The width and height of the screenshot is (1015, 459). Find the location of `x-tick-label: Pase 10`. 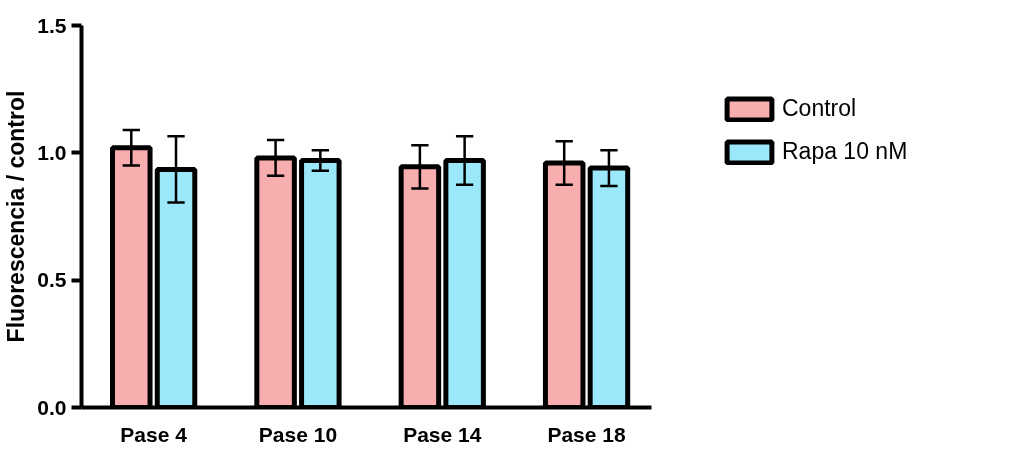

x-tick-label: Pase 10 is located at coordinates (298, 434).